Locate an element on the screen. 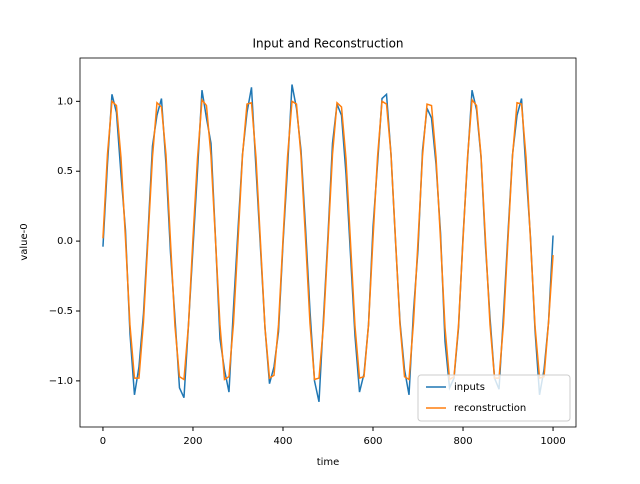 The image size is (640, 484). y-tick-label: 0.5 is located at coordinates (65, 171).